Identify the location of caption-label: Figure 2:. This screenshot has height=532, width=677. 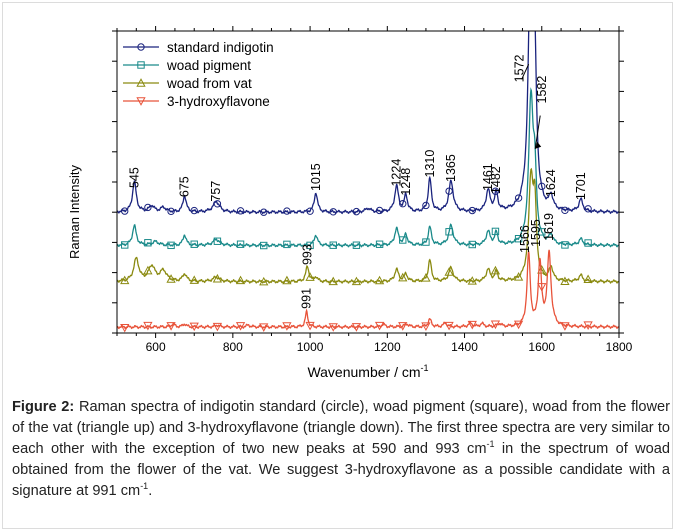
(43, 407).